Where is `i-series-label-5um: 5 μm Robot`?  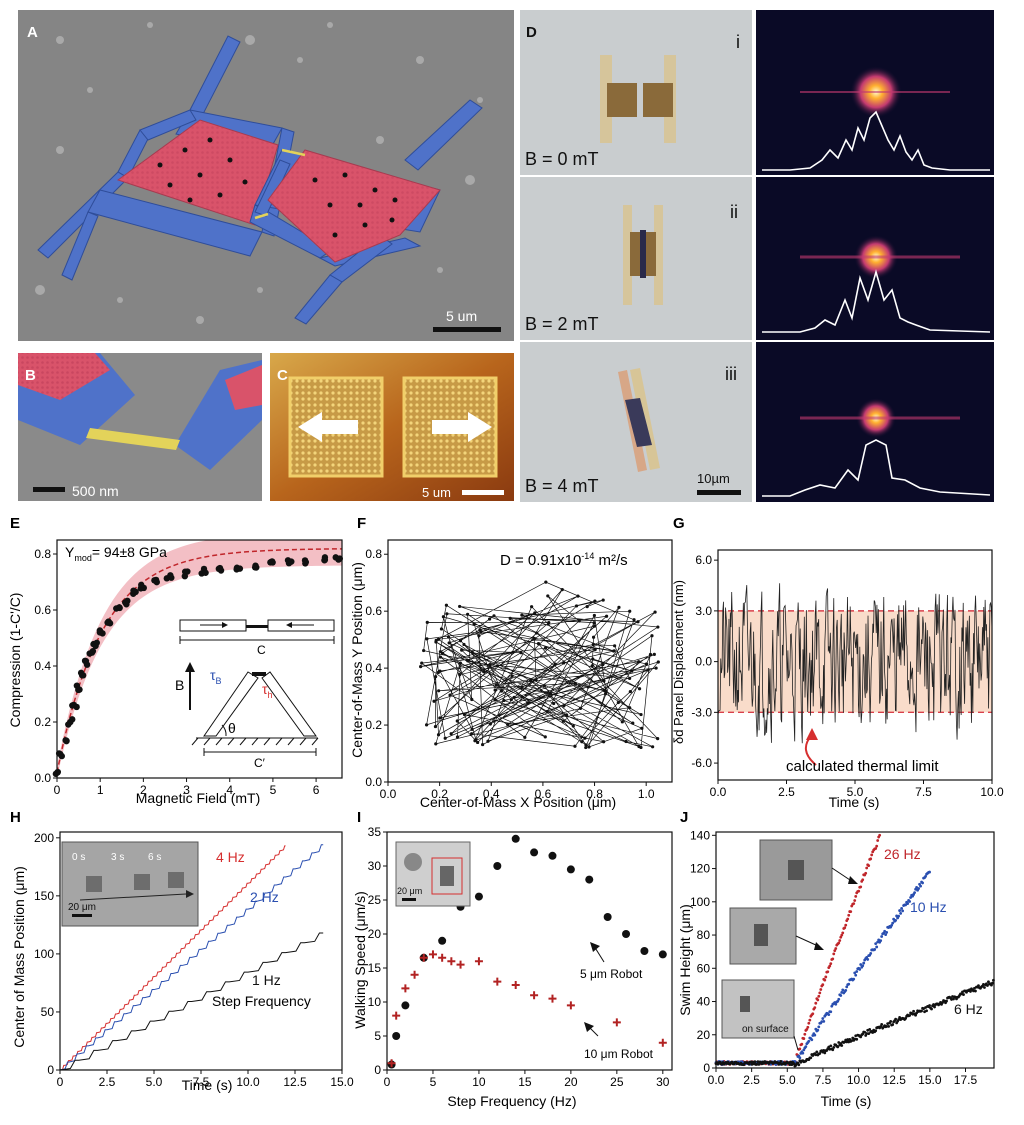
i-series-label-5um: 5 μm Robot is located at coordinates (611, 974).